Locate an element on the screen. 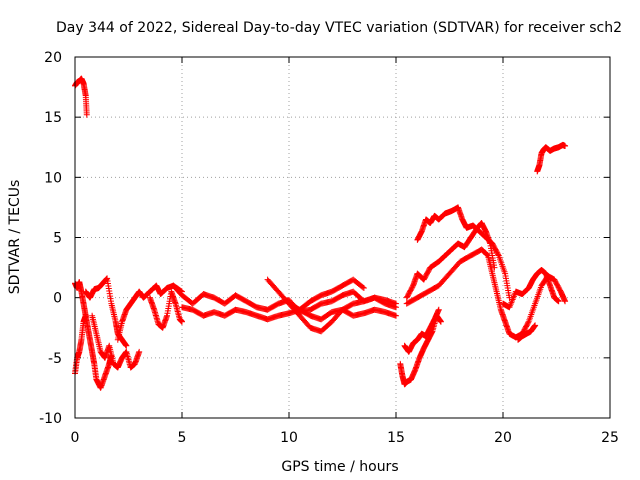 This screenshot has height=480, width=640. y-tick-label: 0 is located at coordinates (57, 299).